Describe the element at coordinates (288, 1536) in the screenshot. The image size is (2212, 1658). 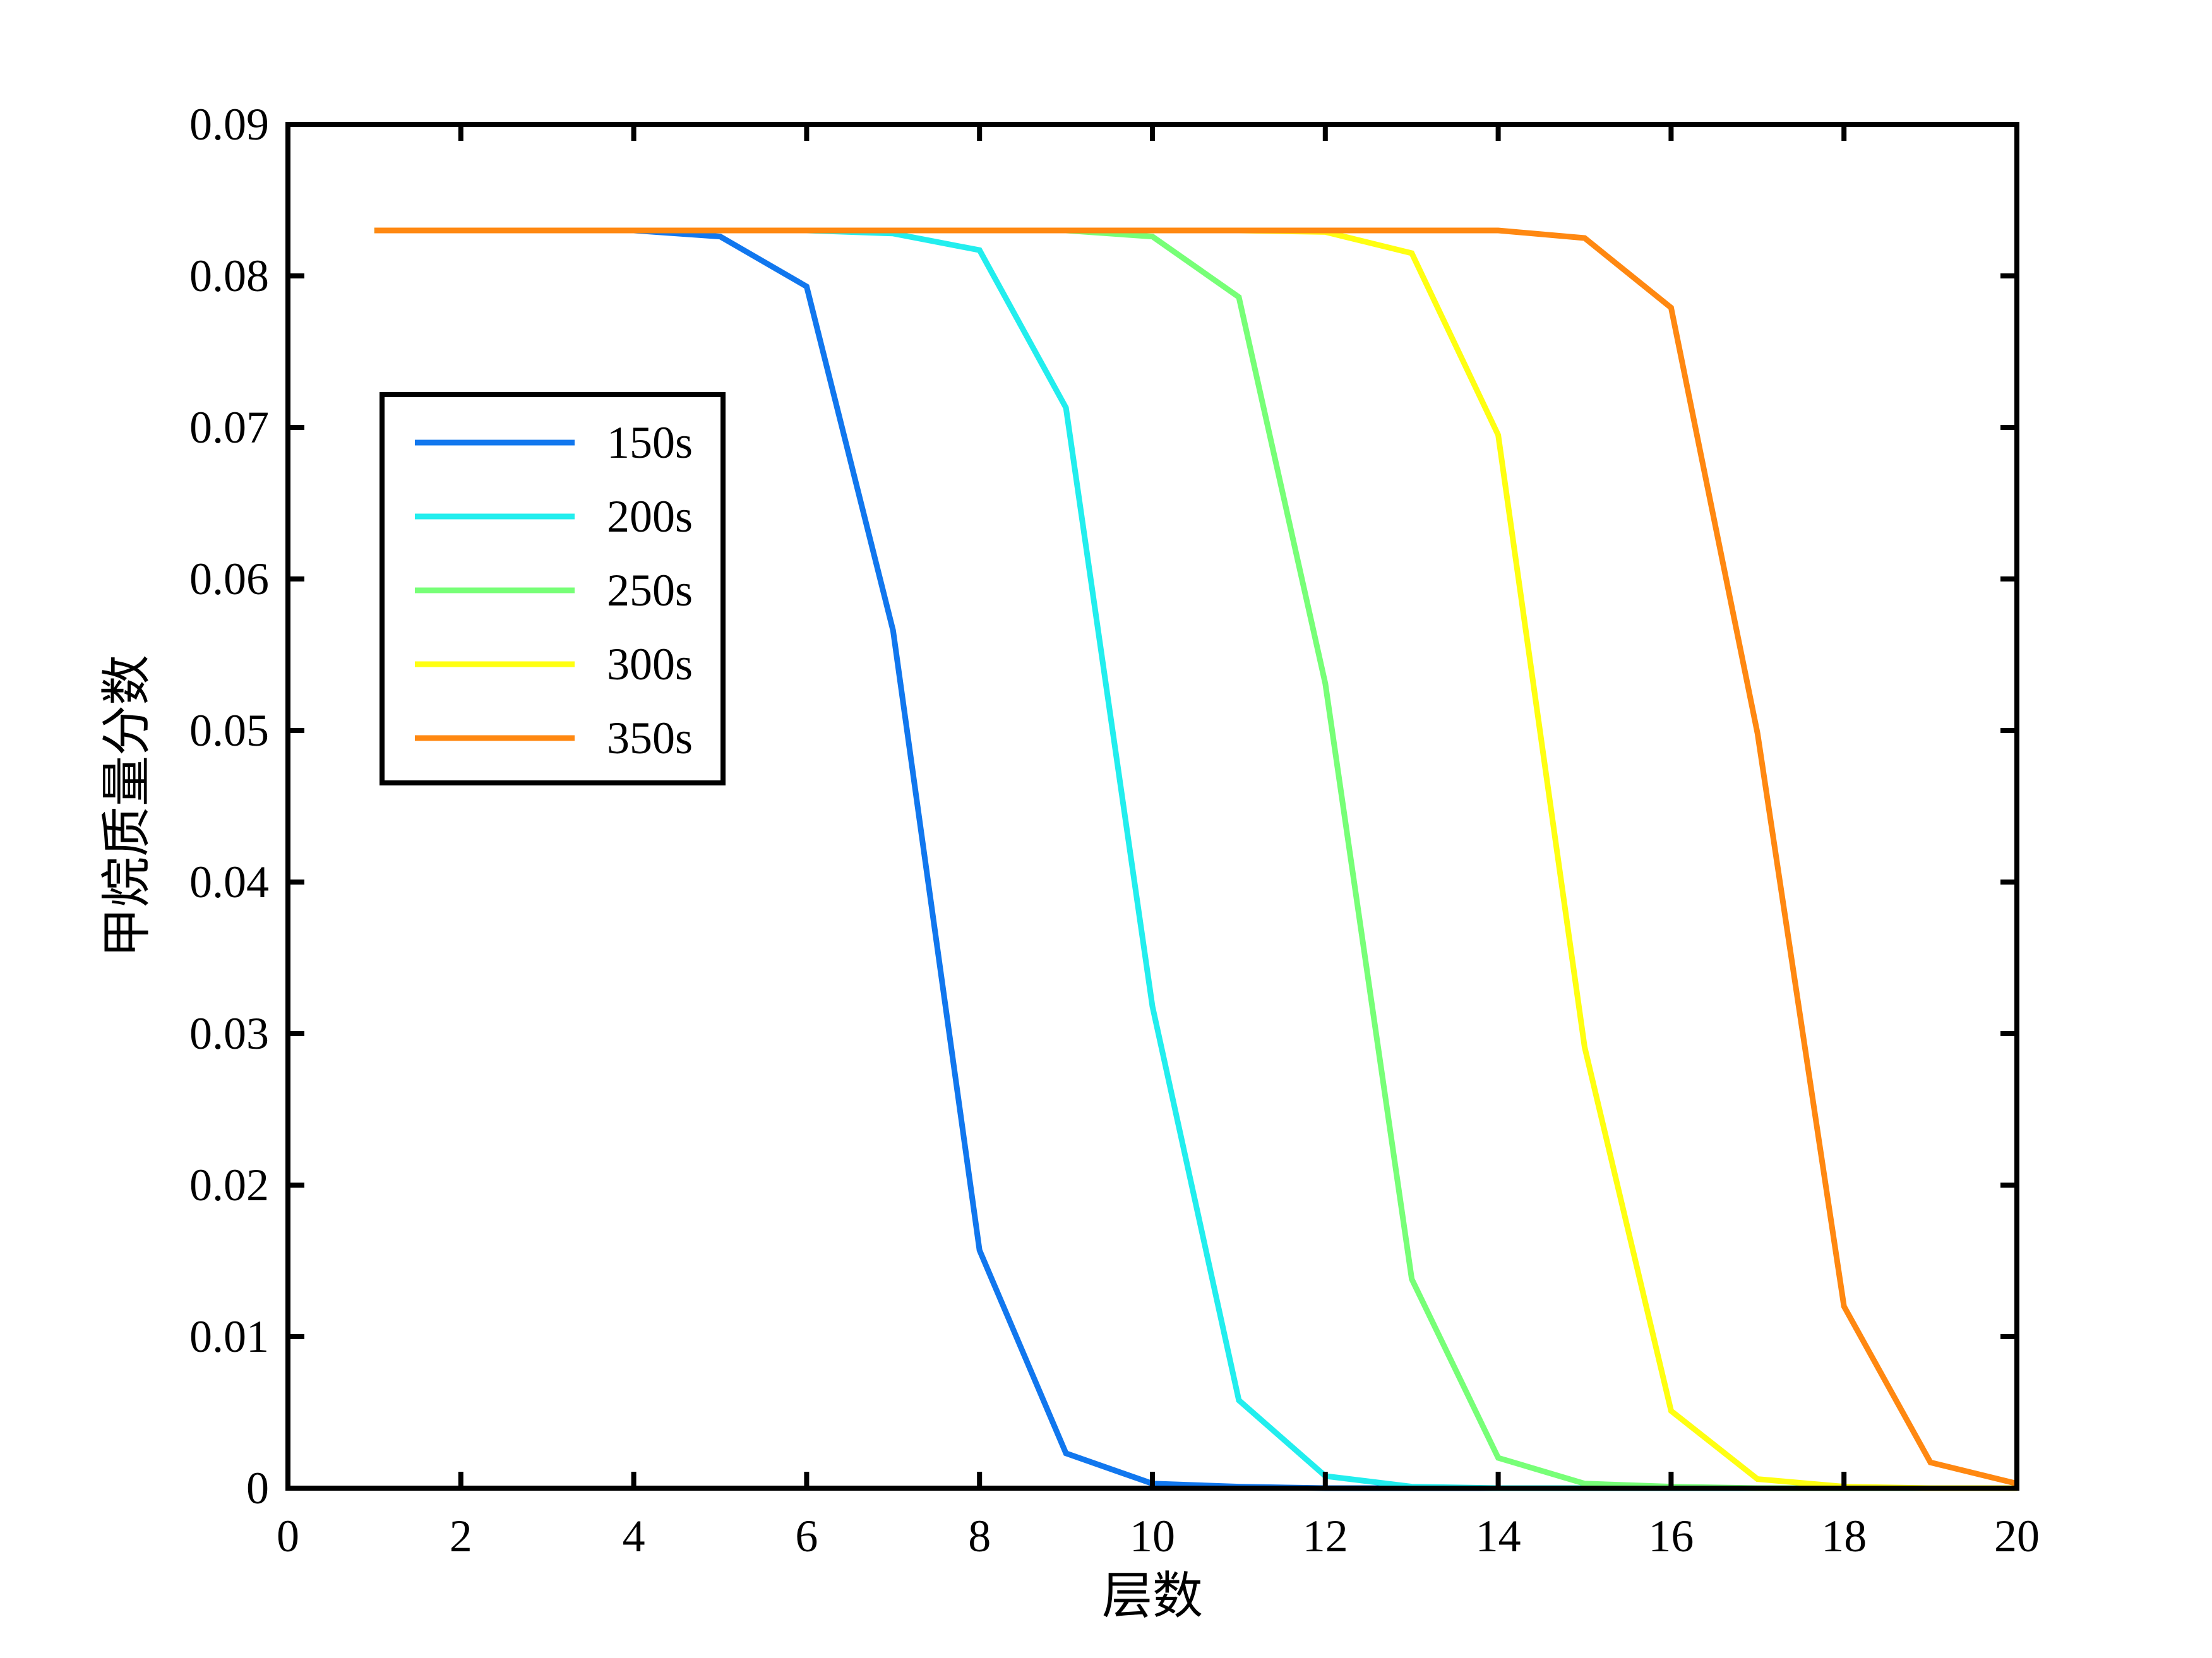
I see `x-tick-label: 0` at that location.